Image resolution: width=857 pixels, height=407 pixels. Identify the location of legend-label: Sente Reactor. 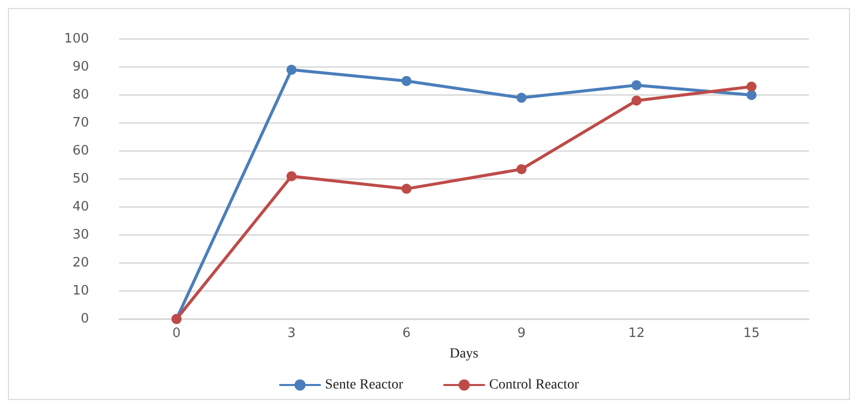
(364, 385).